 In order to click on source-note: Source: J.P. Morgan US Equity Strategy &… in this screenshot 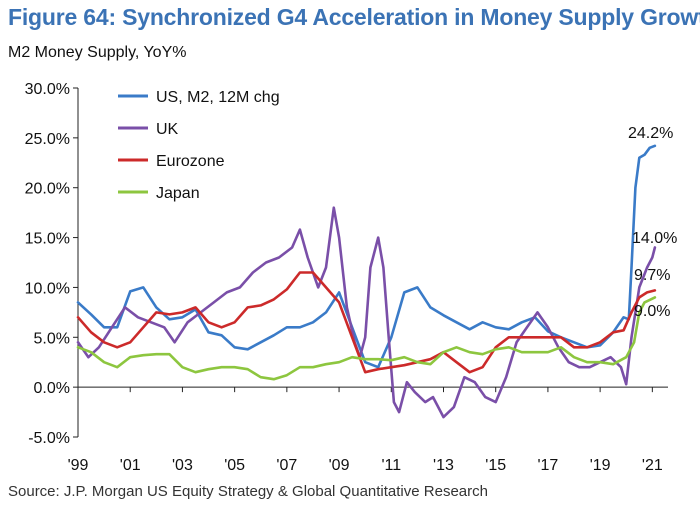, I will do `click(248, 491)`.